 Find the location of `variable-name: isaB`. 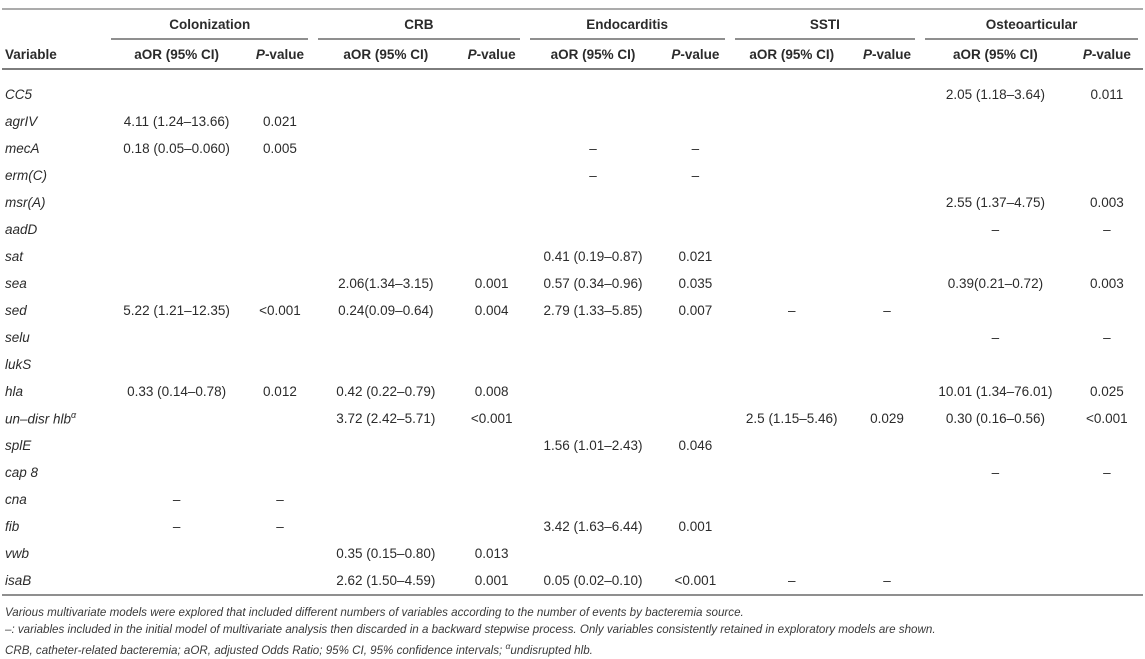

variable-name: isaB is located at coordinates (18, 580).